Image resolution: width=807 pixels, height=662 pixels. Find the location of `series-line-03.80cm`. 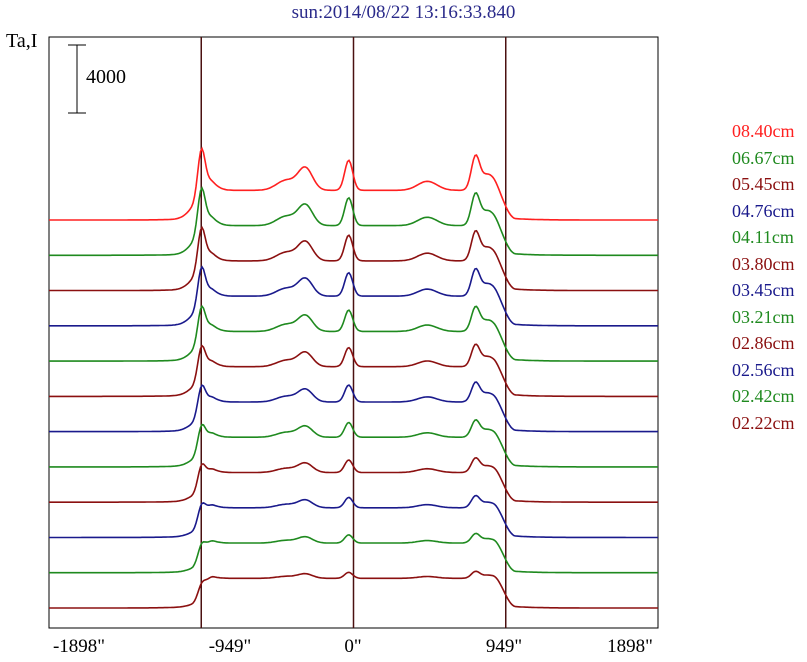

series-line-03.80cm is located at coordinates (353, 370).